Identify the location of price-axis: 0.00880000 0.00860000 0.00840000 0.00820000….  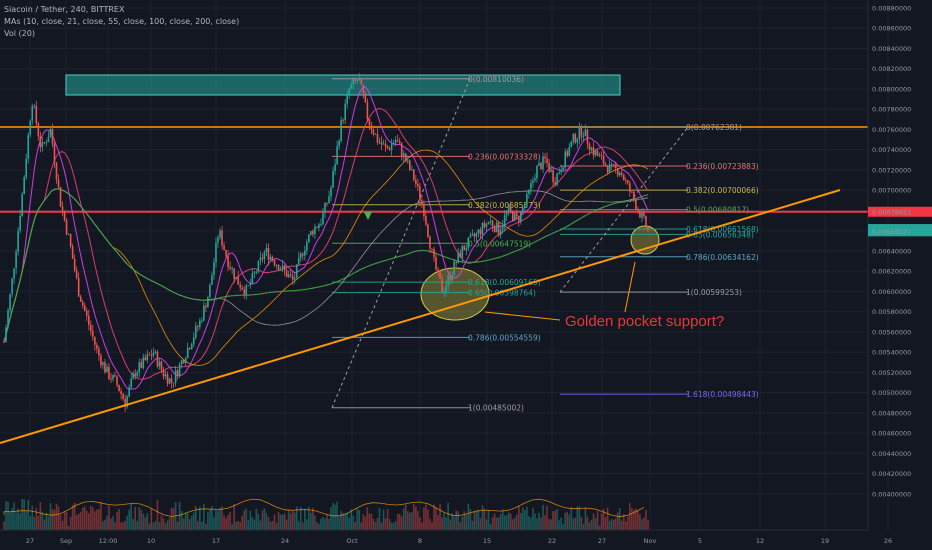
(899, 265).